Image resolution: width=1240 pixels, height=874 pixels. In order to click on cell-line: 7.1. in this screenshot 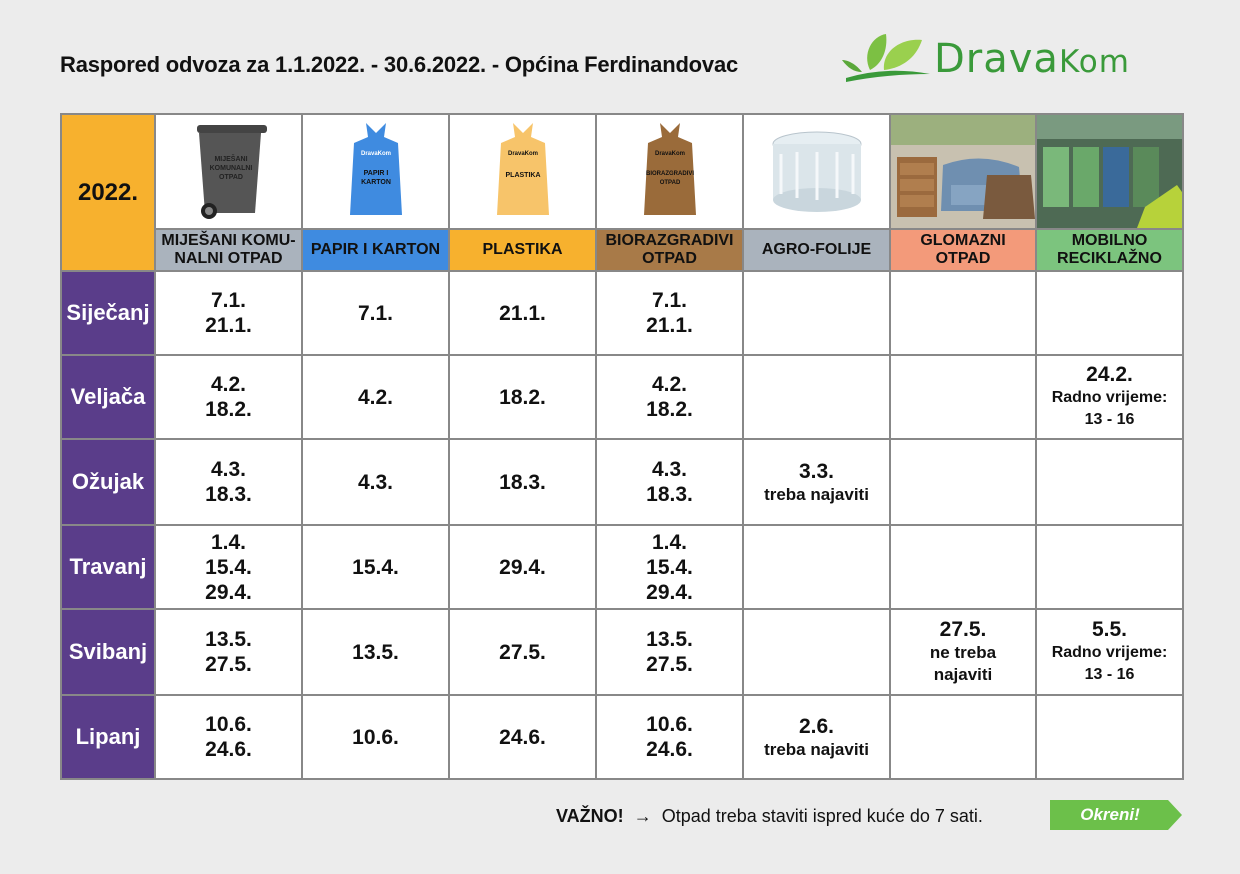, I will do `click(669, 300)`.